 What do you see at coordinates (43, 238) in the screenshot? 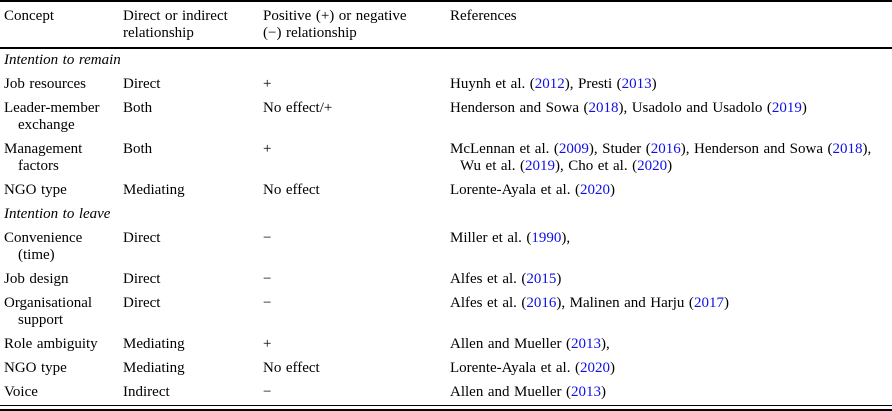
I see `concept-line: Convenience` at bounding box center [43, 238].